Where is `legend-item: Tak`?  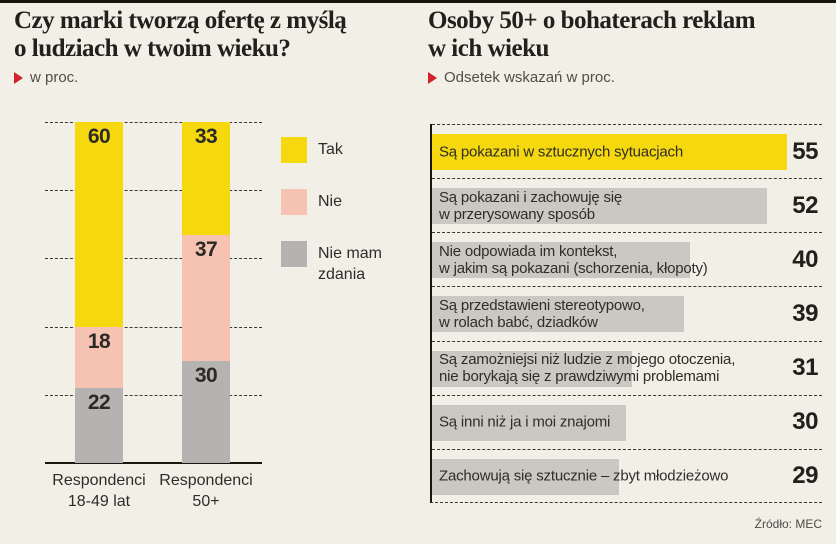
legend-item: Tak is located at coordinates (312, 150).